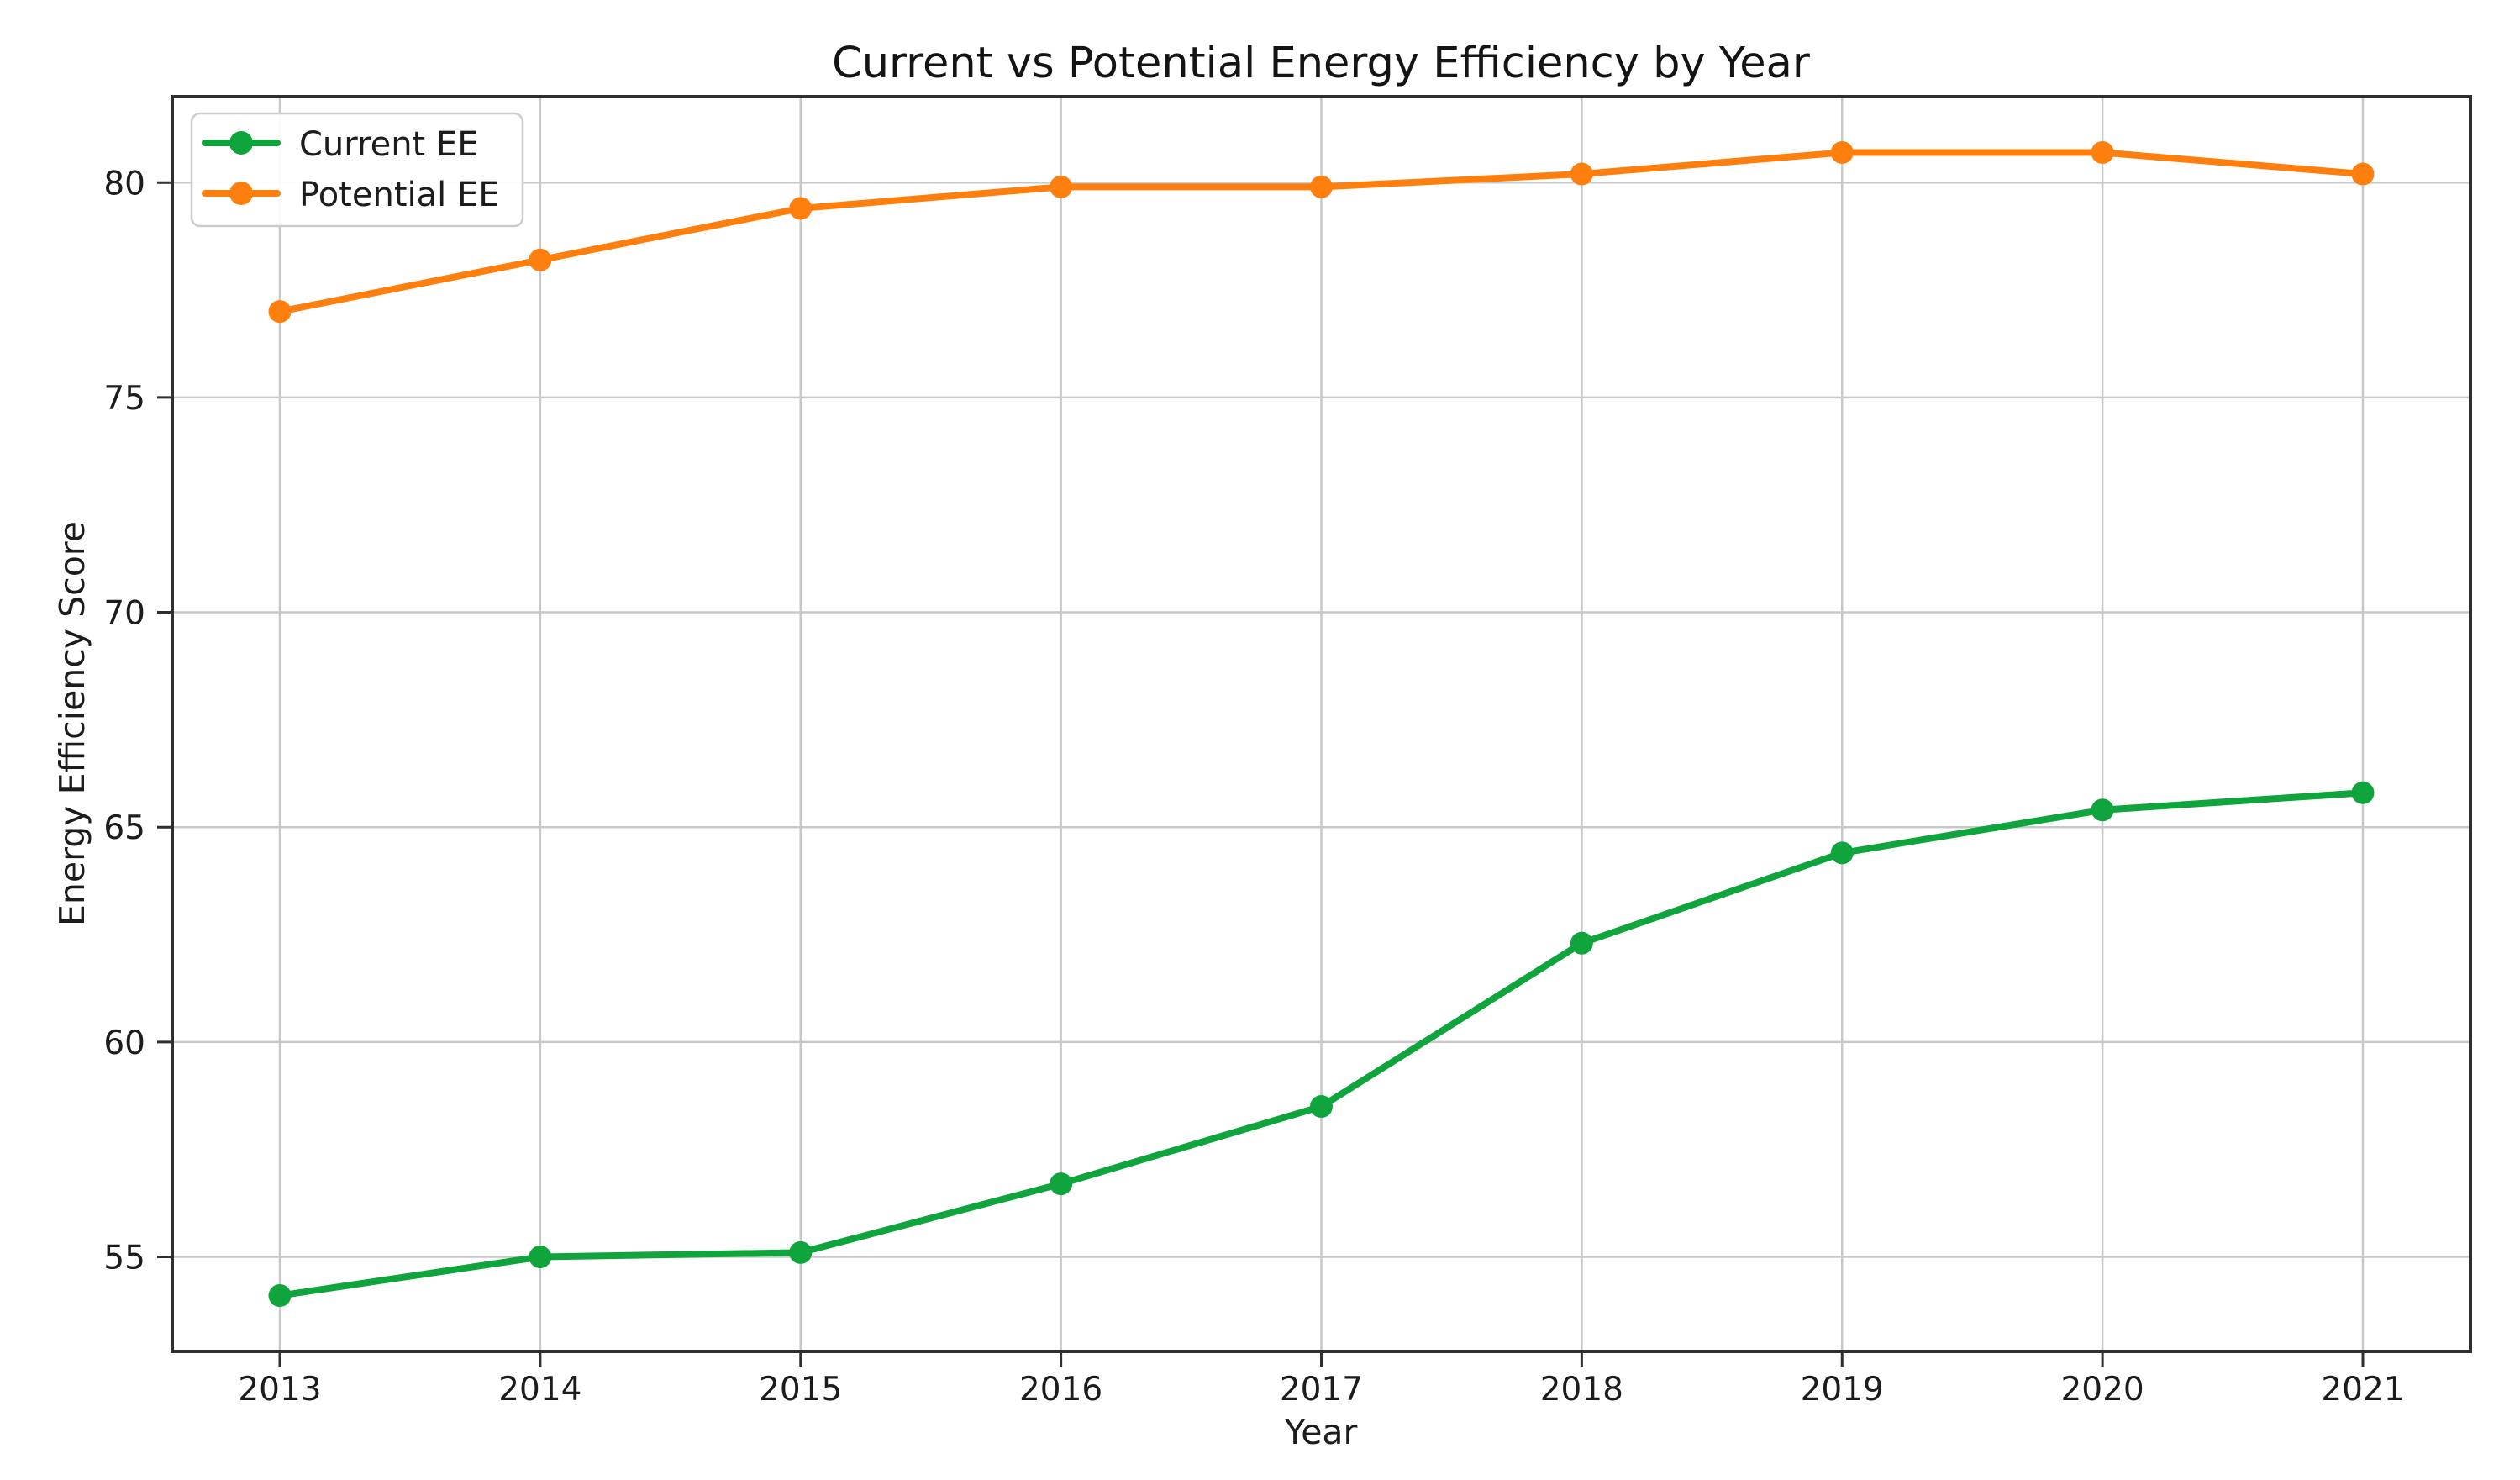 This screenshot has height=1480, width=2520. What do you see at coordinates (124, 399) in the screenshot?
I see `y-tick-label: 75` at bounding box center [124, 399].